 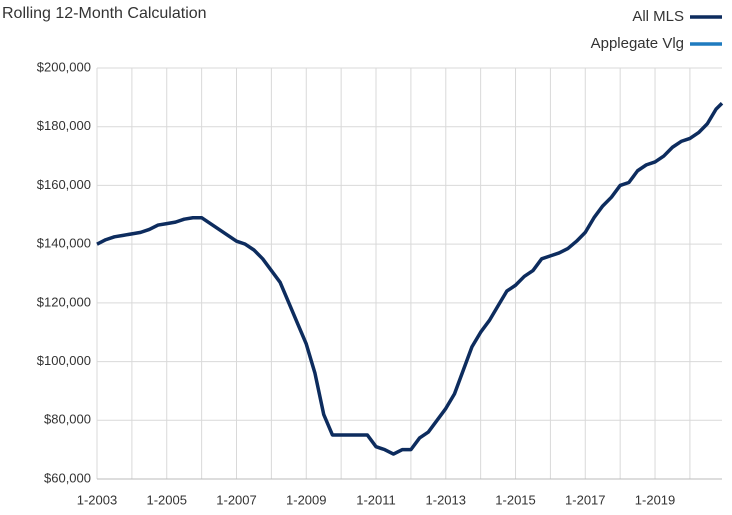 What do you see at coordinates (167, 499) in the screenshot?
I see `x-tick-label: 1-2005` at bounding box center [167, 499].